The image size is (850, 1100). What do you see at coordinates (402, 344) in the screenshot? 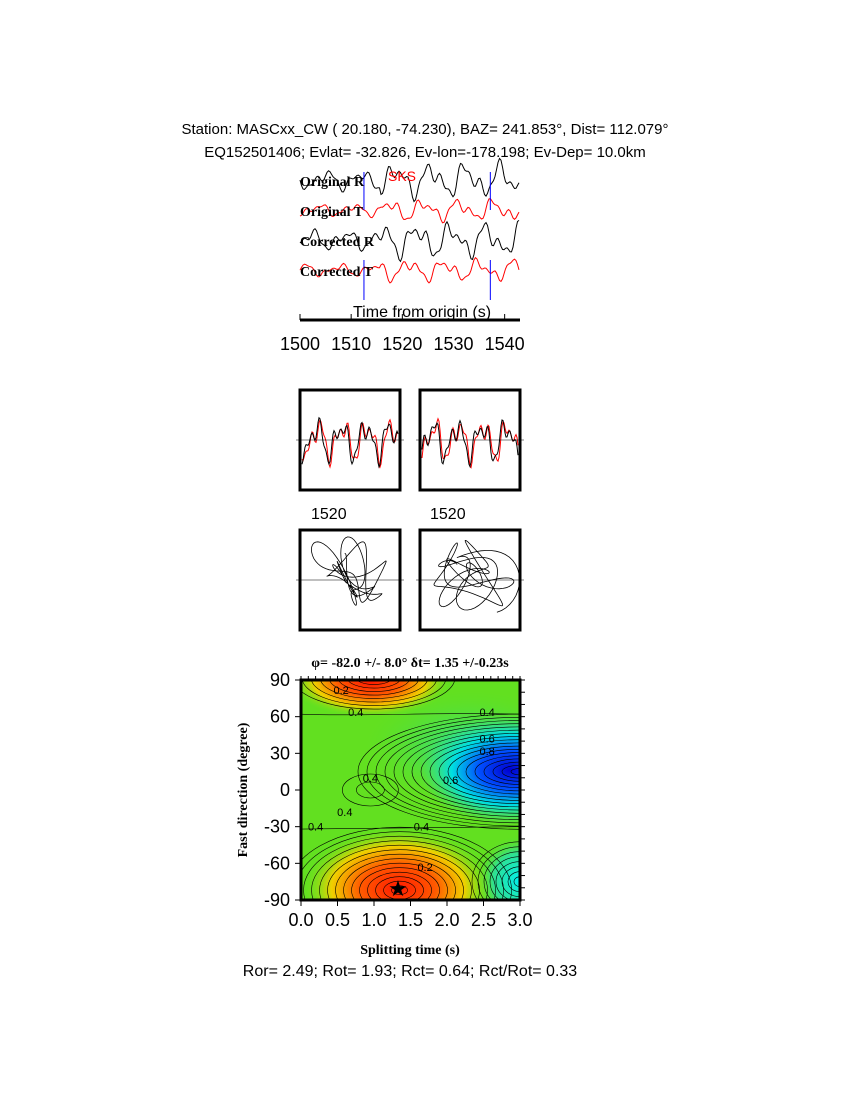
I see `time-tick-label: 1520` at bounding box center [402, 344].